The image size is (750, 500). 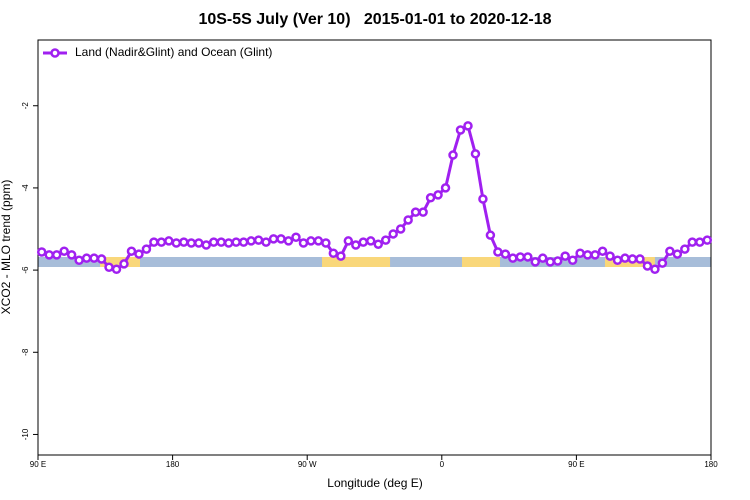 I want to click on y-axis-label: XCO2 - MLO trend (ppm), so click(x=6, y=247).